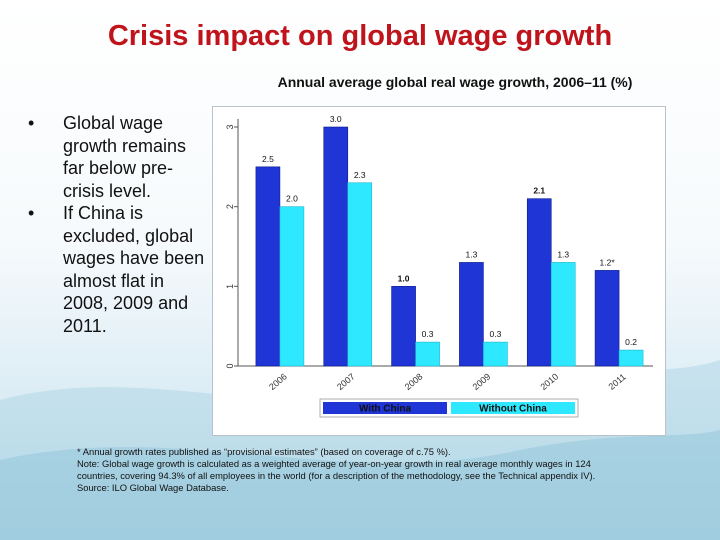  I want to click on footnote-source: Source: ILO Global Wage Database., so click(153, 487).